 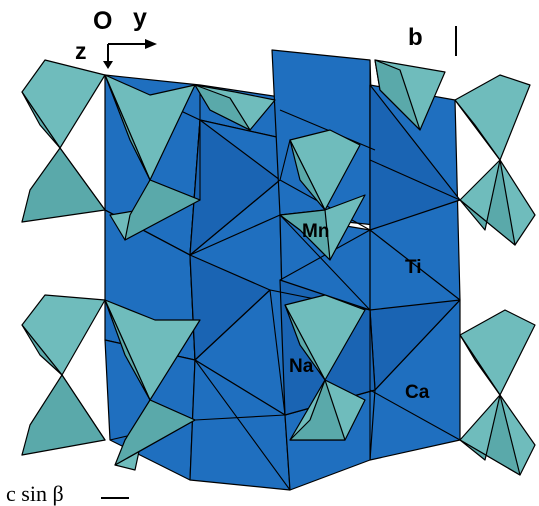 What do you see at coordinates (81, 51) in the screenshot?
I see `z-axis-label: z` at bounding box center [81, 51].